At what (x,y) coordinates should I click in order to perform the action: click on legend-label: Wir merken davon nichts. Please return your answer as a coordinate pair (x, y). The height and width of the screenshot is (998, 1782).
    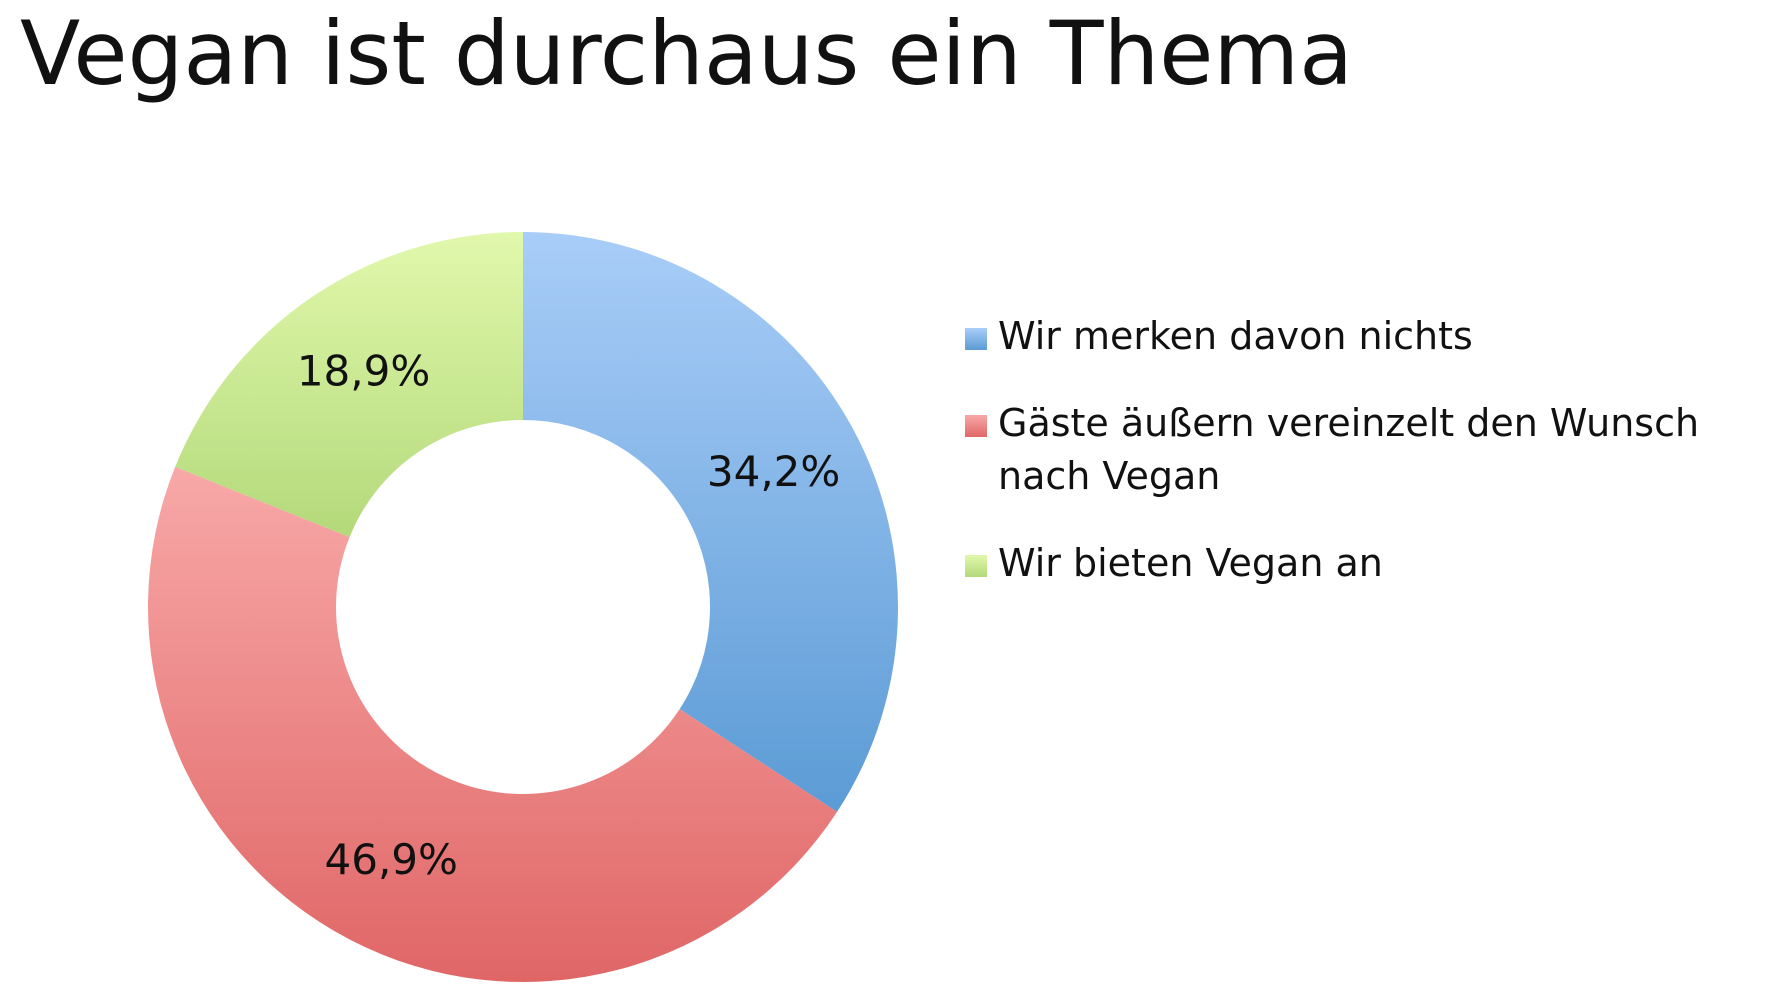
    Looking at the image, I should click on (1235, 336).